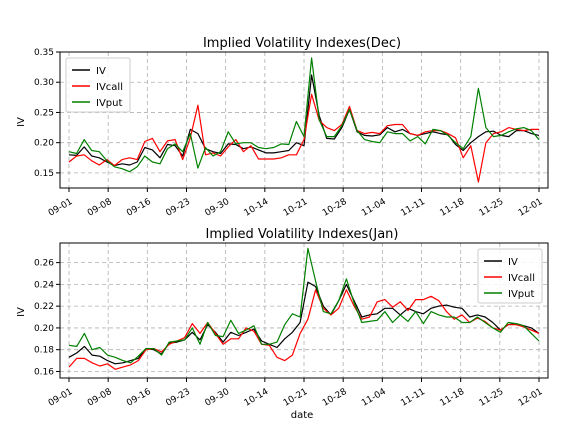 The width and height of the screenshot is (576, 432). Describe the element at coordinates (47, 318) in the screenshot. I see `y-ticks: 0.16 0.18 0.20 0.22 0.24 0.26` at that location.